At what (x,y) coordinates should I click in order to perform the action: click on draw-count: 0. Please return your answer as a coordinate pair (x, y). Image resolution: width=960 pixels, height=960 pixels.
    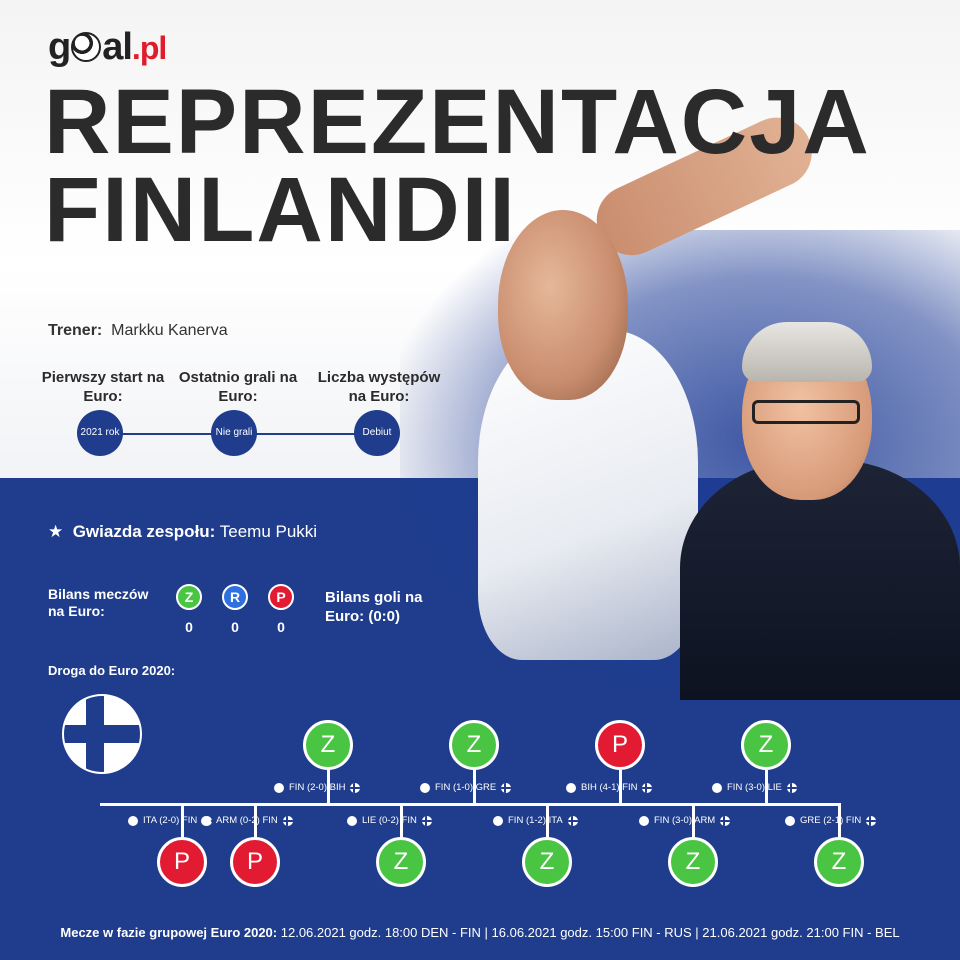
    Looking at the image, I should click on (235, 627).